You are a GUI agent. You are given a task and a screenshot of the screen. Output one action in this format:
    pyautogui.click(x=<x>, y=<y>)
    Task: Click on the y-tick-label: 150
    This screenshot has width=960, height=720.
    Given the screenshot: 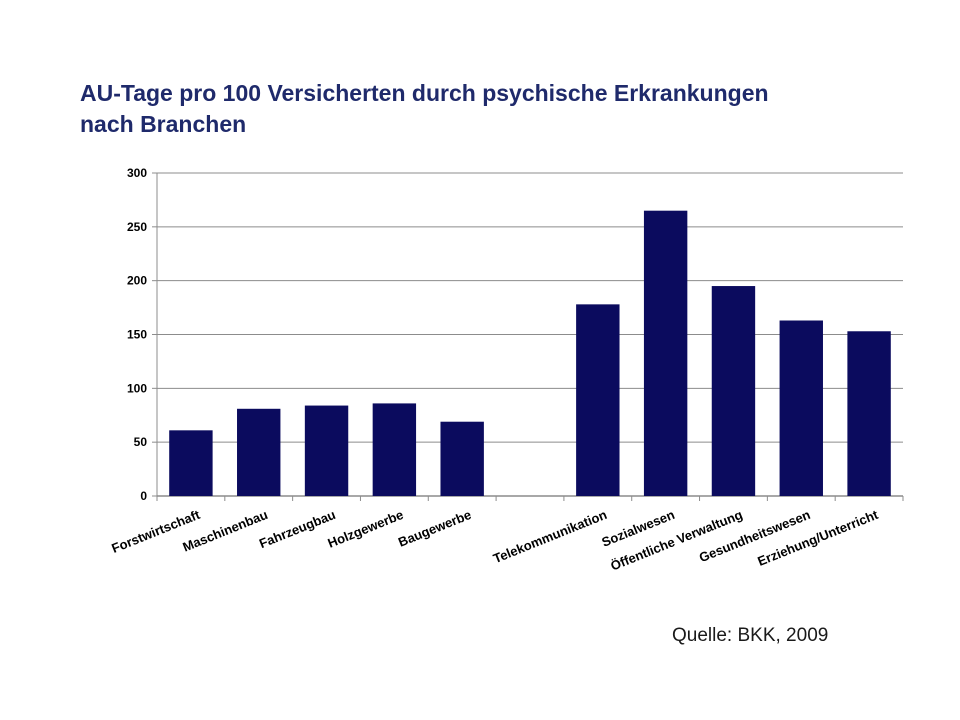 What is the action you would take?
    pyautogui.click(x=137, y=335)
    